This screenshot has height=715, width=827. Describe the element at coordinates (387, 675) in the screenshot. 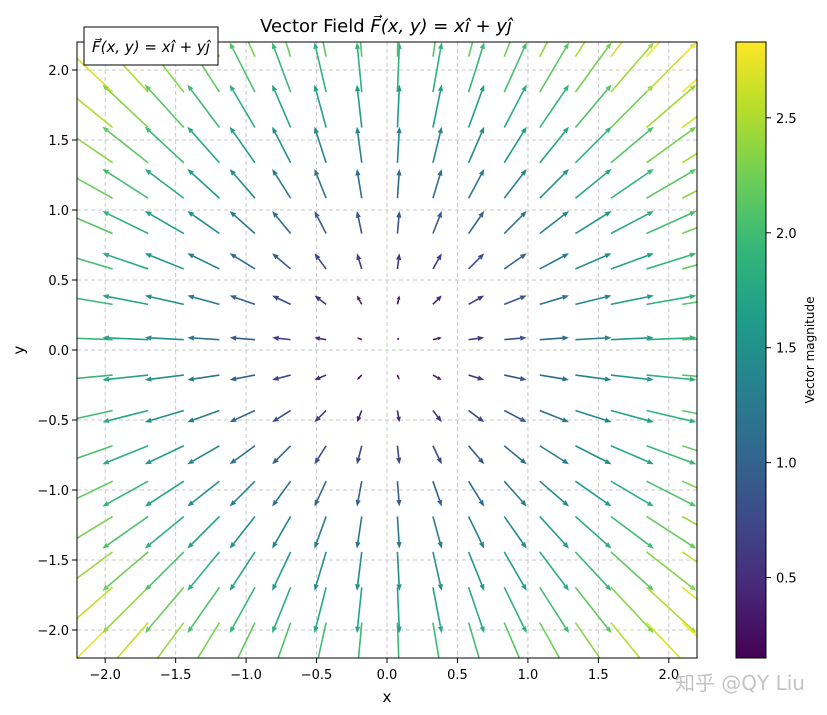

I see `x-tick-label: 0.0` at that location.